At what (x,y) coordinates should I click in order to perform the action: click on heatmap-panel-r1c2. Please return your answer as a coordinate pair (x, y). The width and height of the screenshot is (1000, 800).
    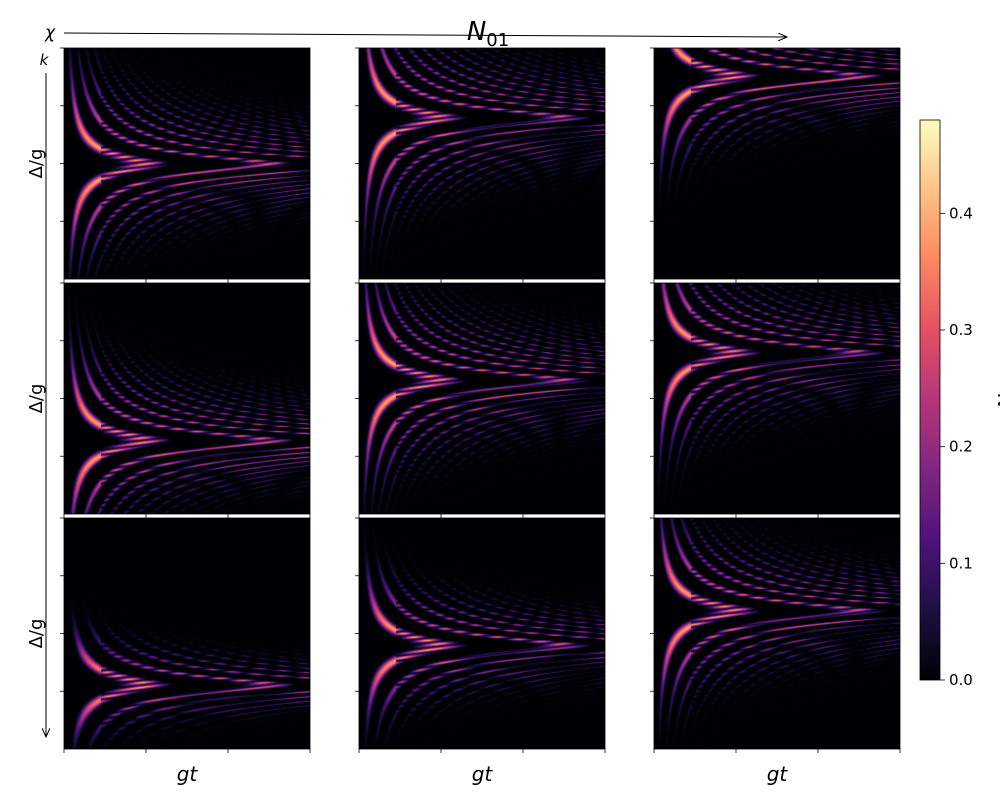
    Looking at the image, I should click on (775, 400).